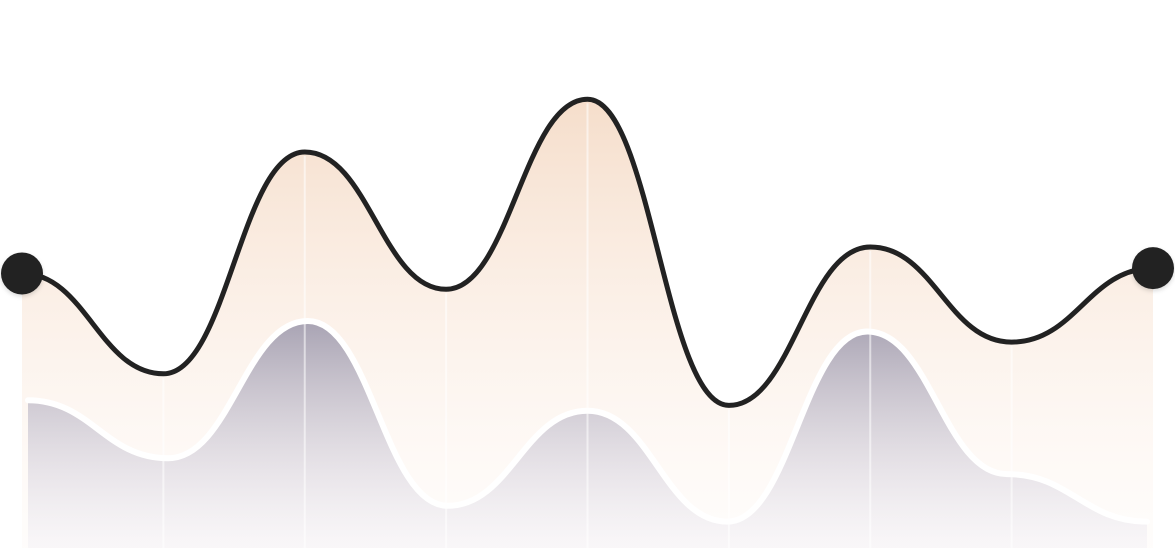  I want to click on end-point-marker, so click(1153, 268).